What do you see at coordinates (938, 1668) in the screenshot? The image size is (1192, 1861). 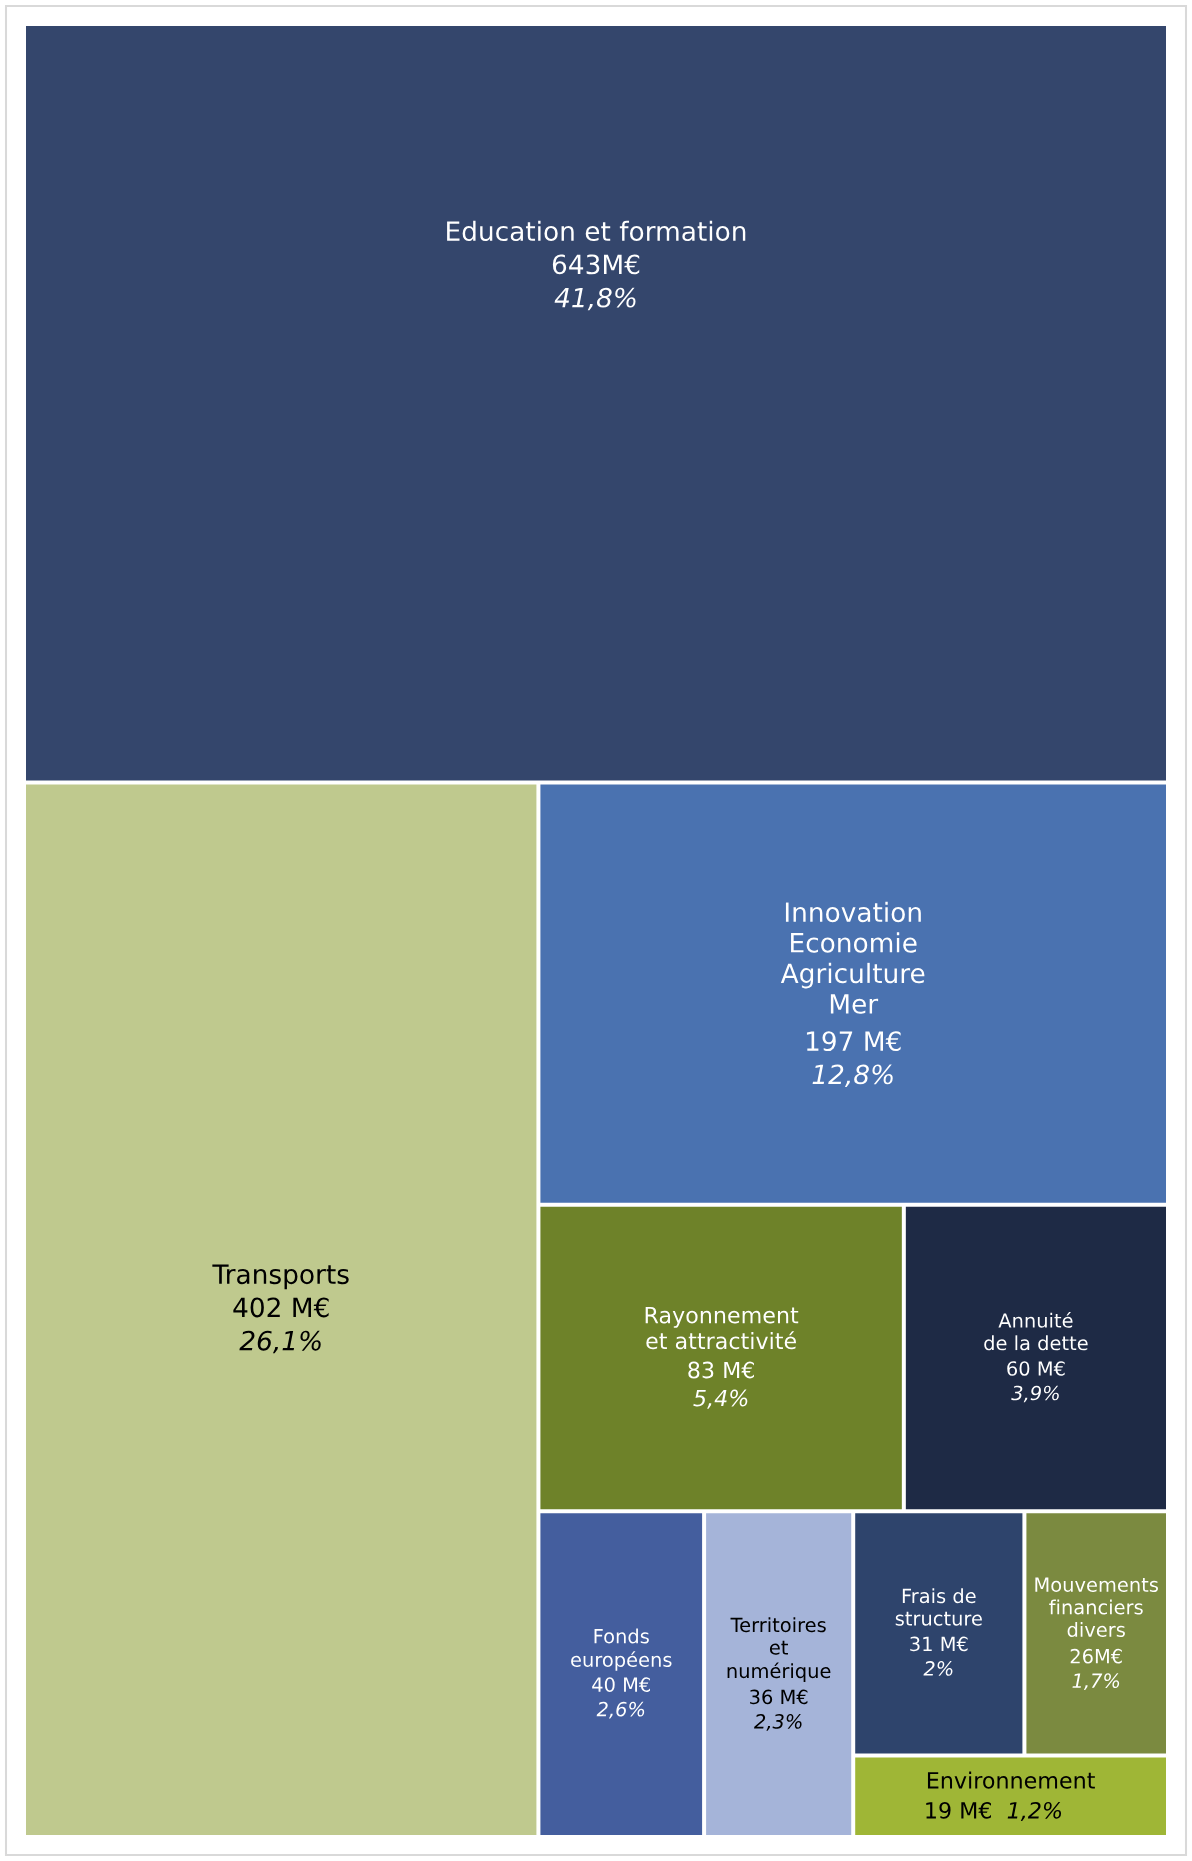 I see `text: 2%` at bounding box center [938, 1668].